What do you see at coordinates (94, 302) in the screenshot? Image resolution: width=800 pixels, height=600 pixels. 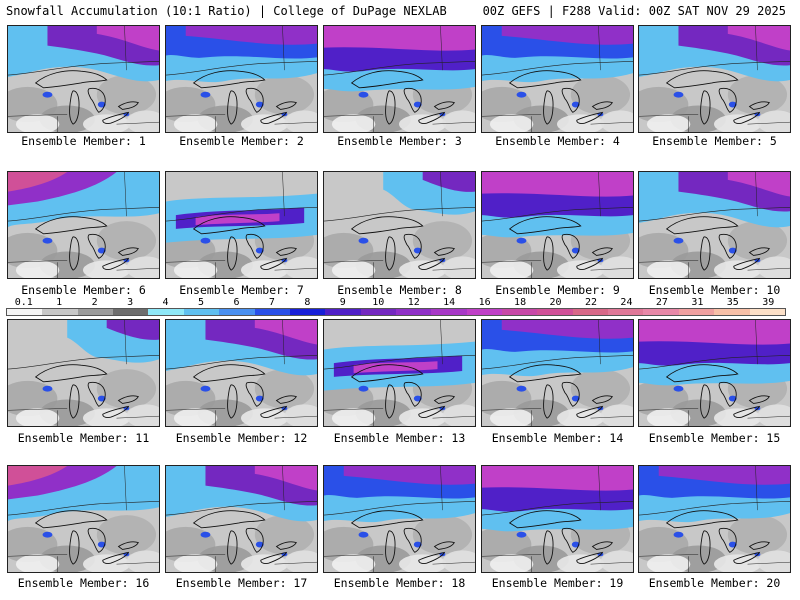 I see `colorbar-level-label: 2` at bounding box center [94, 302].